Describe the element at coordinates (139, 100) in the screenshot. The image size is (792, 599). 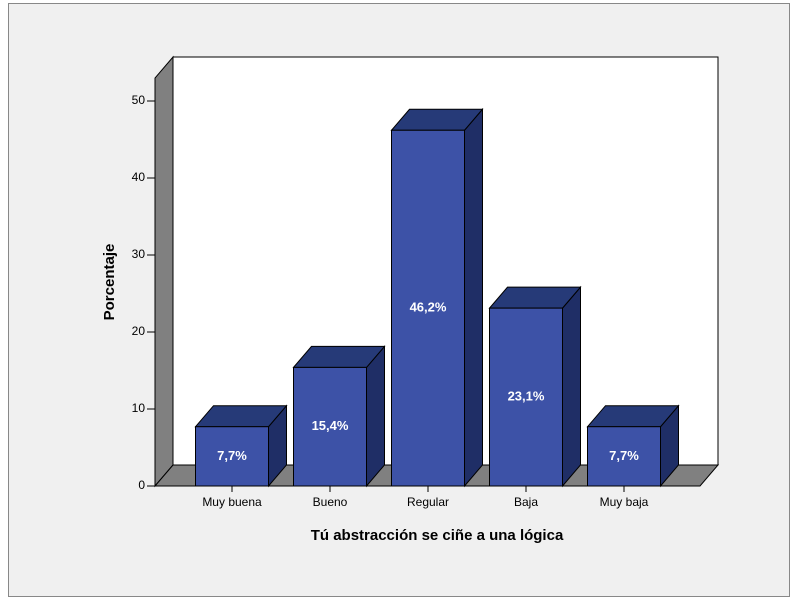
I see `y-tick-label: 50` at that location.